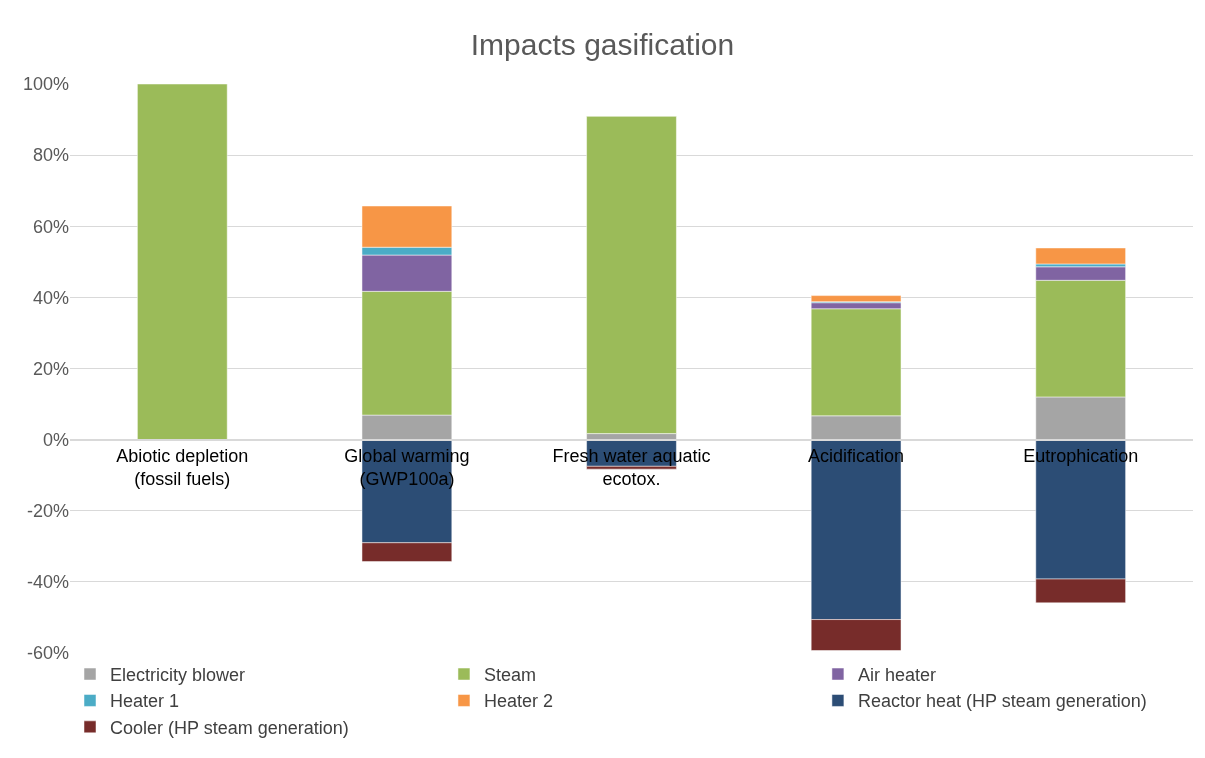 The image size is (1205, 758). Describe the element at coordinates (1002, 701) in the screenshot. I see `legend-label: Reactor heat (HP steam generation)` at that location.